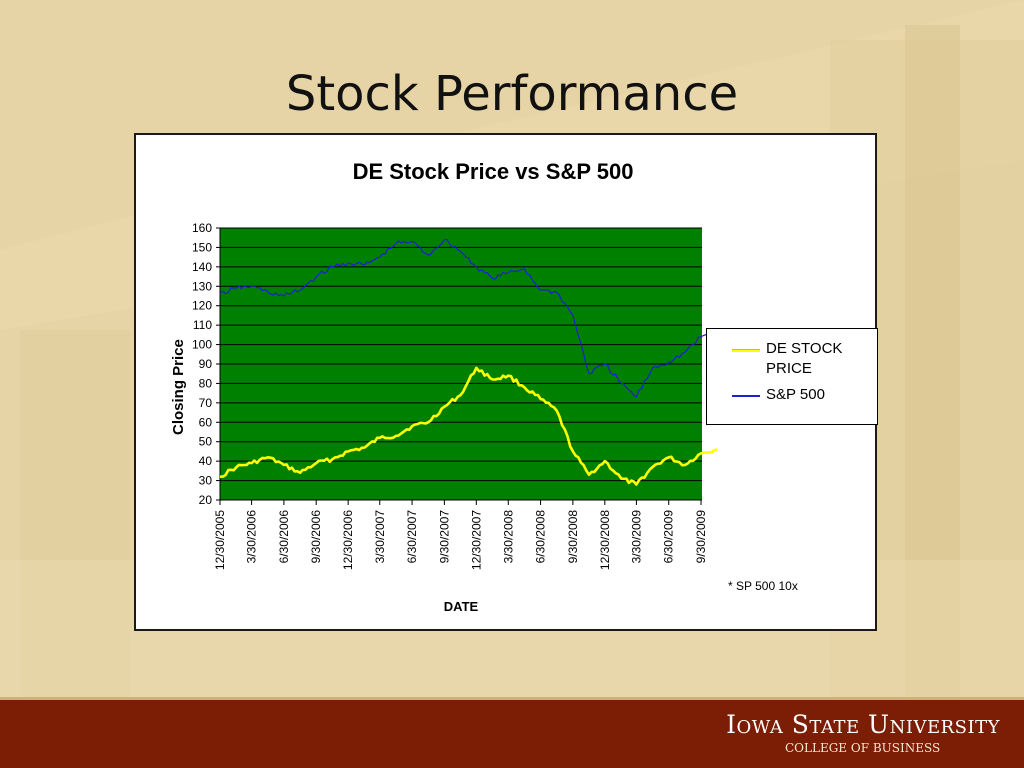 The image size is (1024, 768). Describe the element at coordinates (284, 537) in the screenshot. I see `x-tick-label: 6/30/2006` at that location.